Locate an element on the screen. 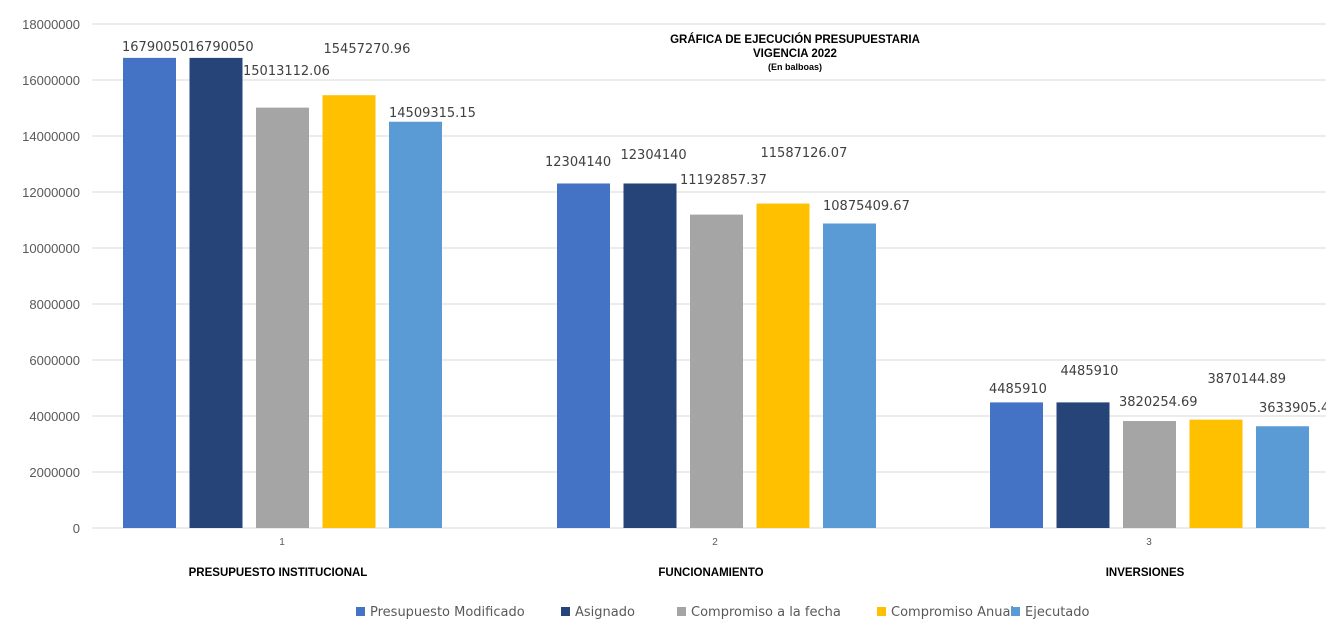 This screenshot has width=1326, height=619. data-label: 11587126.07 is located at coordinates (804, 153).